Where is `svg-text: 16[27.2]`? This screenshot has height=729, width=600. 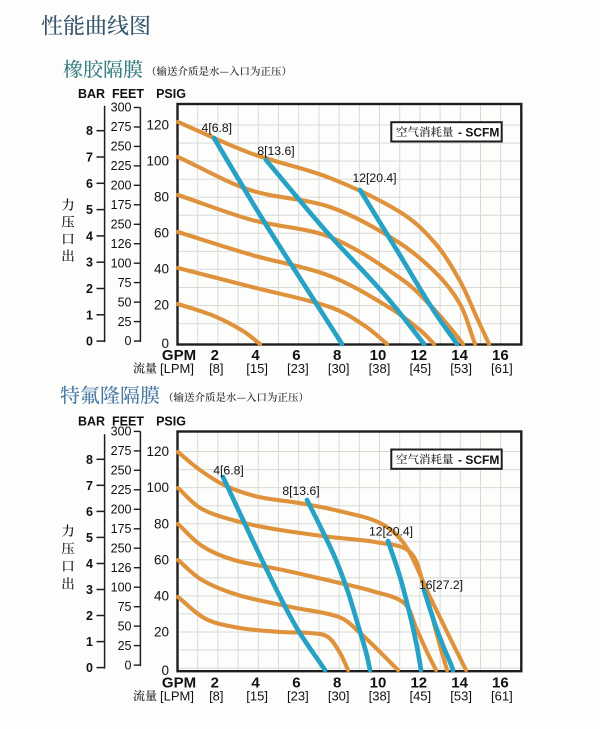
svg-text: 16[27.2] is located at coordinates (441, 585).